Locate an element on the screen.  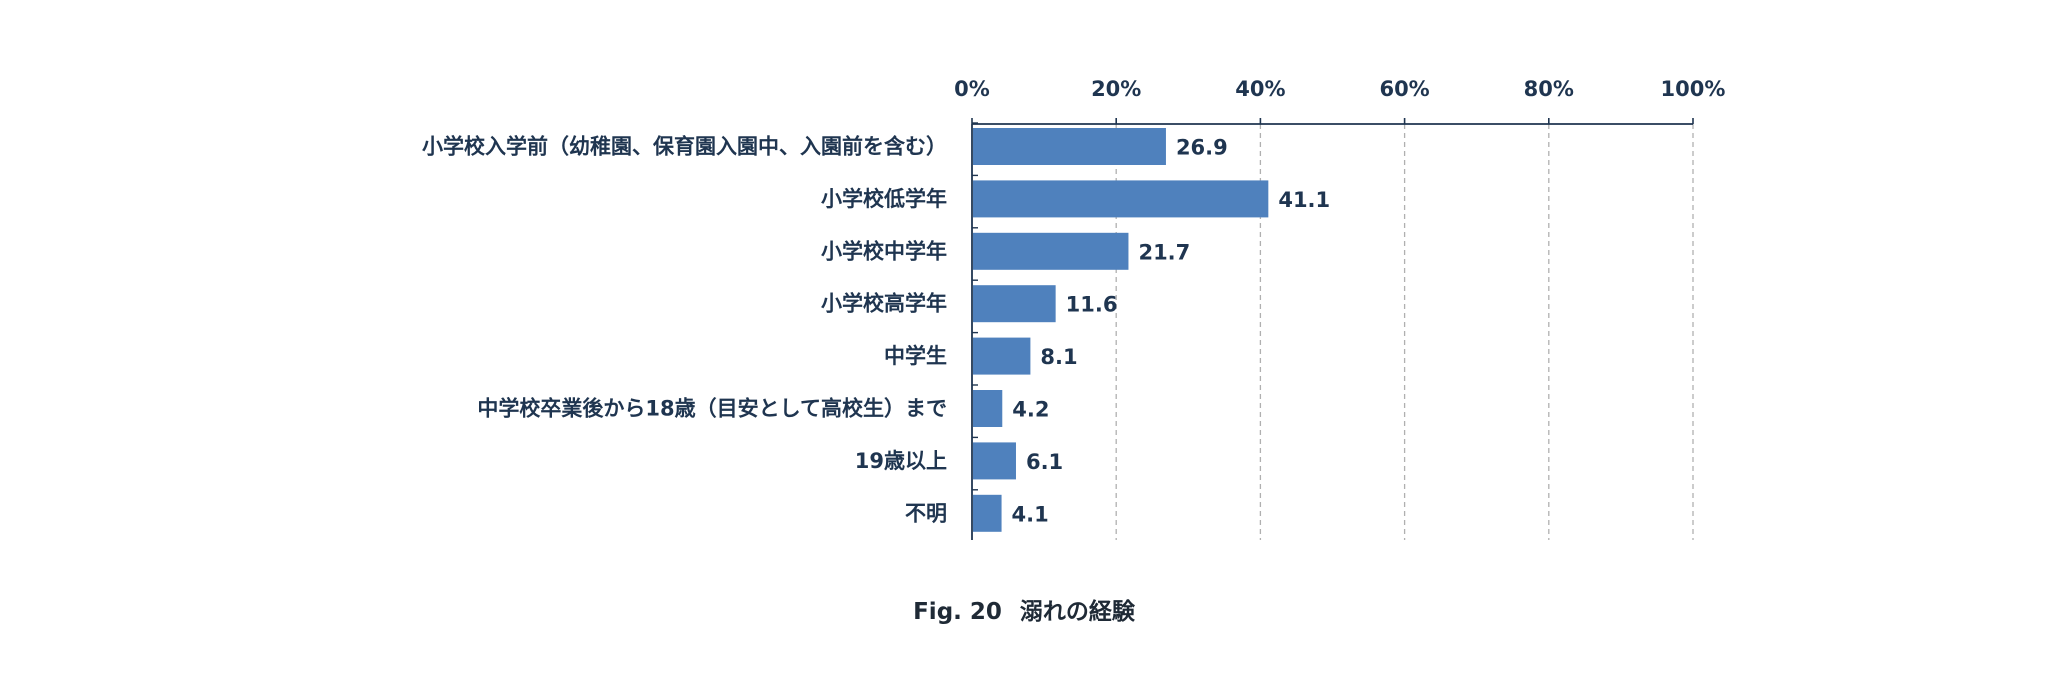
figure-caption: Fig. 20 溺れの経験 is located at coordinates (1024, 609).